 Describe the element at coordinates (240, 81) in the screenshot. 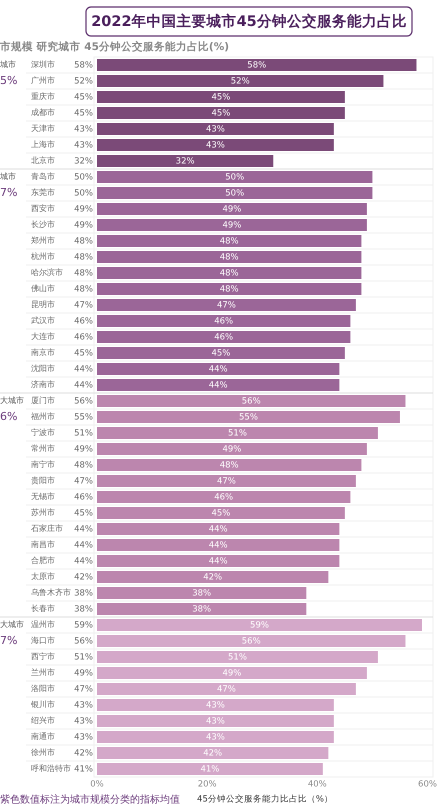

I see `text: 52%` at that location.